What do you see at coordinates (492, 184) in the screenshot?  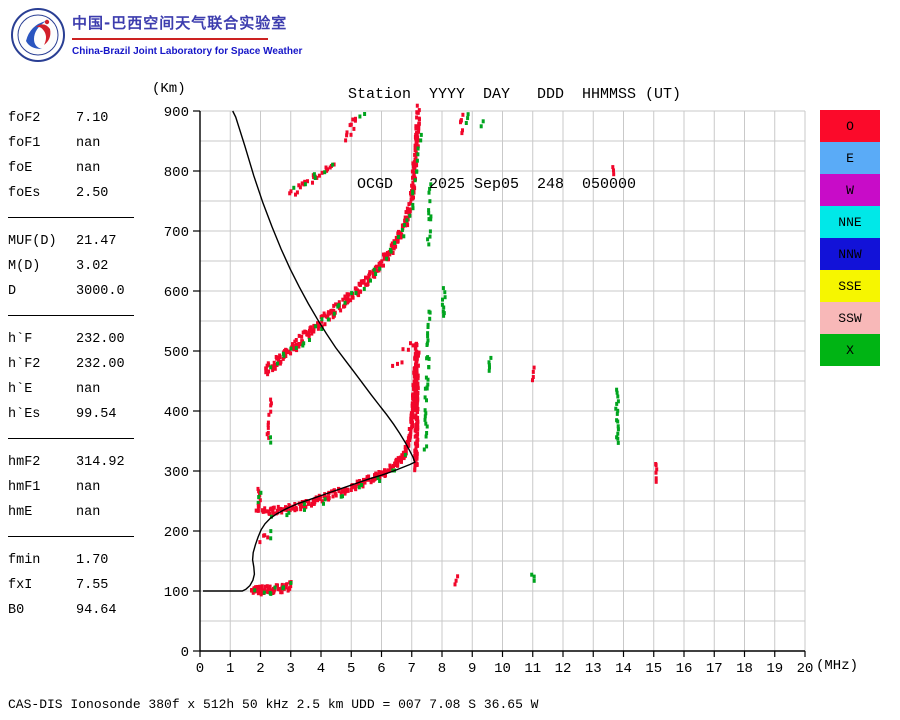 I see `station-header-values: OCGD 2025 Sep05 248 050000` at bounding box center [492, 184].